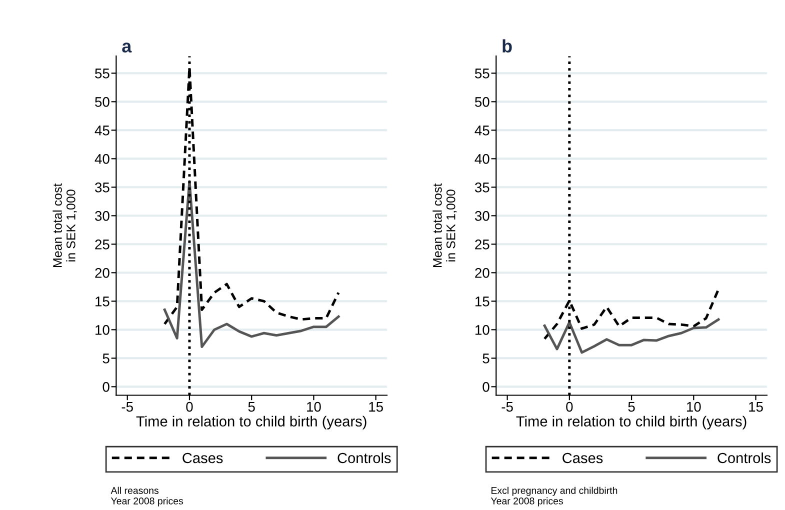  Describe the element at coordinates (554, 496) in the screenshot. I see `text: Excl pregnancy and childbirth Year 2008 prices` at that location.